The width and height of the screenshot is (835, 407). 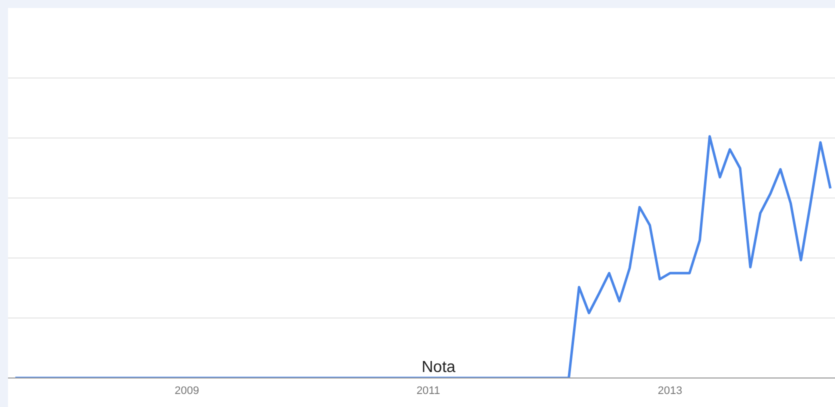 I want to click on x-tick-label: 2013, so click(x=670, y=390).